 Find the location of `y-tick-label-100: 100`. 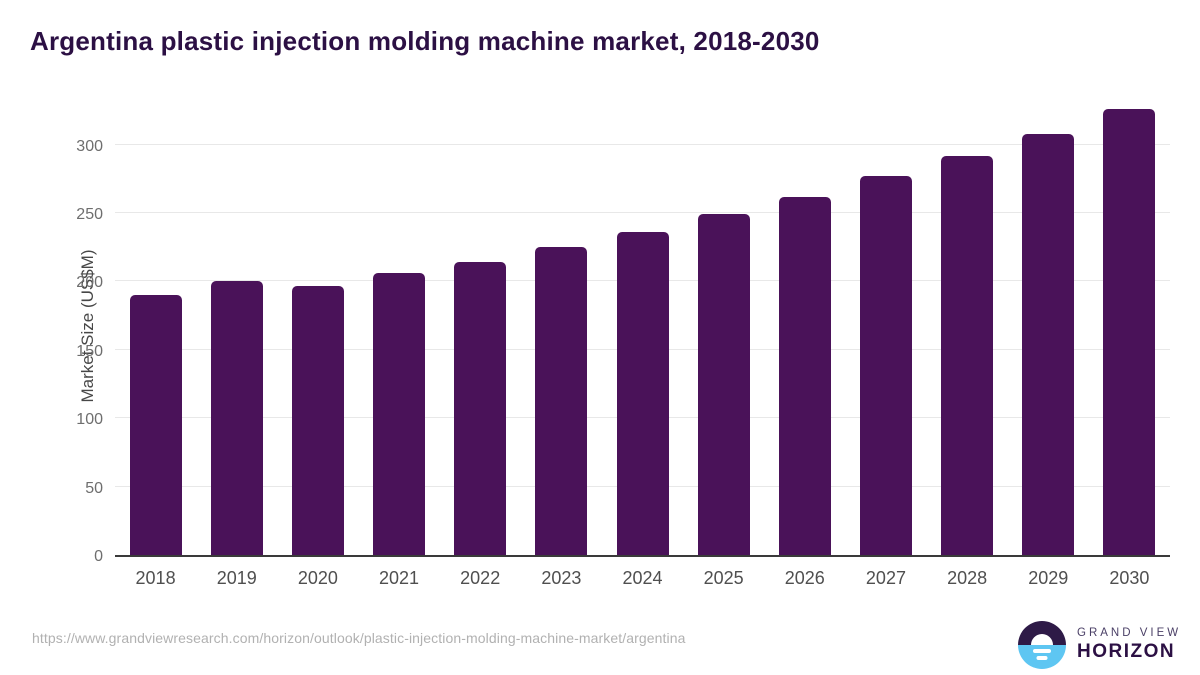

y-tick-label-100: 100 is located at coordinates (89, 420).